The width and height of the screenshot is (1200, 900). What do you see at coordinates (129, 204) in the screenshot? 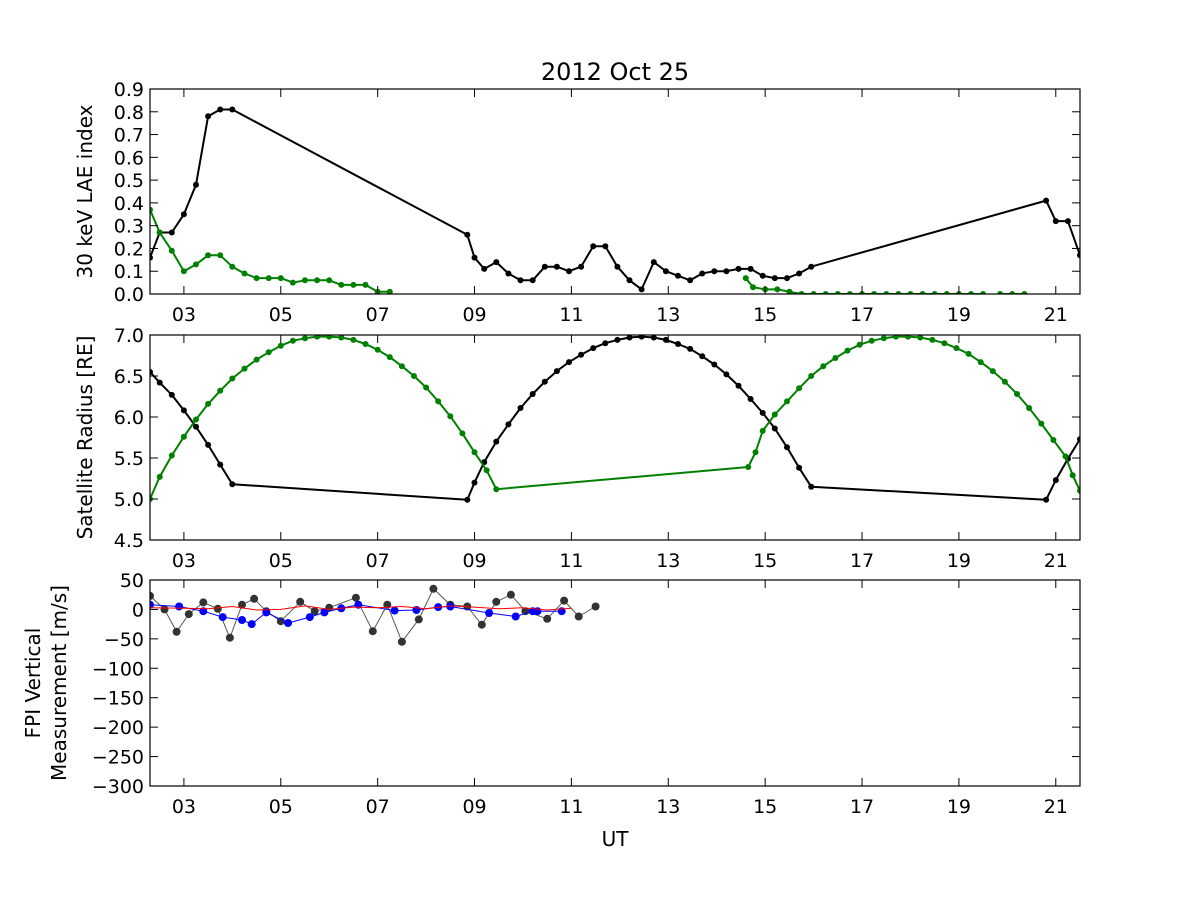
I see `y-tick-label: 0.4` at bounding box center [129, 204].